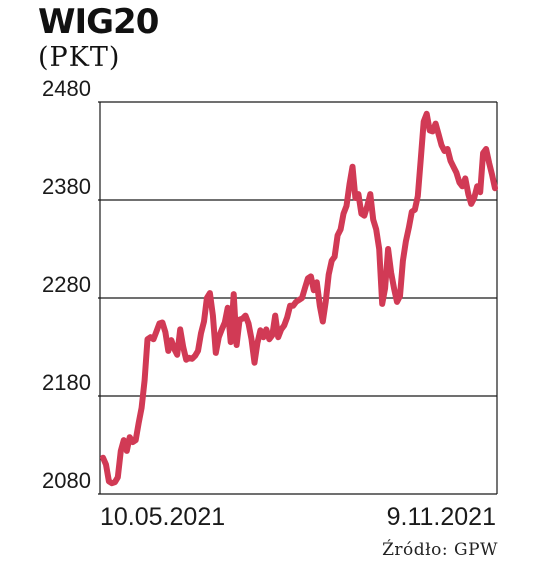  Describe the element at coordinates (66, 88) in the screenshot. I see `y-tick-label: 2480` at that location.